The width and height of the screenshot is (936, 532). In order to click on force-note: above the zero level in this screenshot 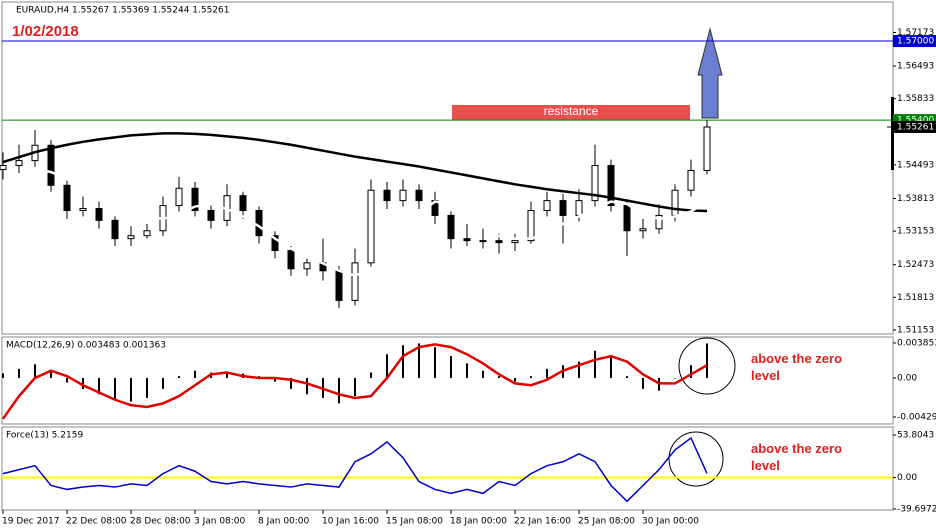, I will do `click(797, 457)`.